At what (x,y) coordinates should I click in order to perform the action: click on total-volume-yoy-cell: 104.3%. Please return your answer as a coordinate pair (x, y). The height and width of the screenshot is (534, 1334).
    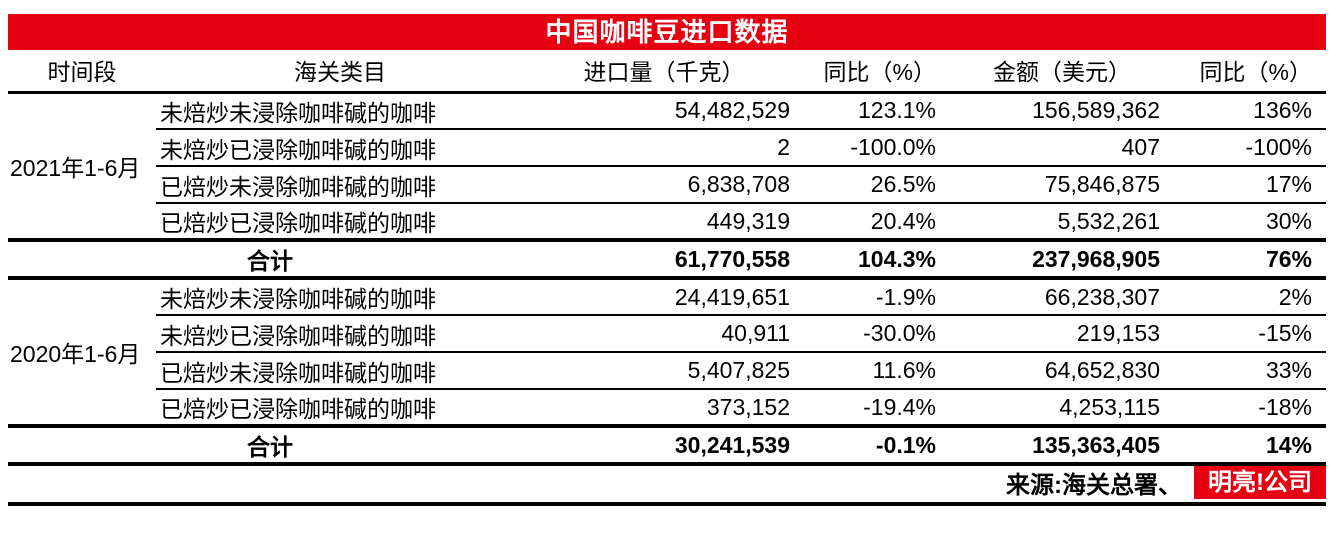
    Looking at the image, I should click on (877, 259).